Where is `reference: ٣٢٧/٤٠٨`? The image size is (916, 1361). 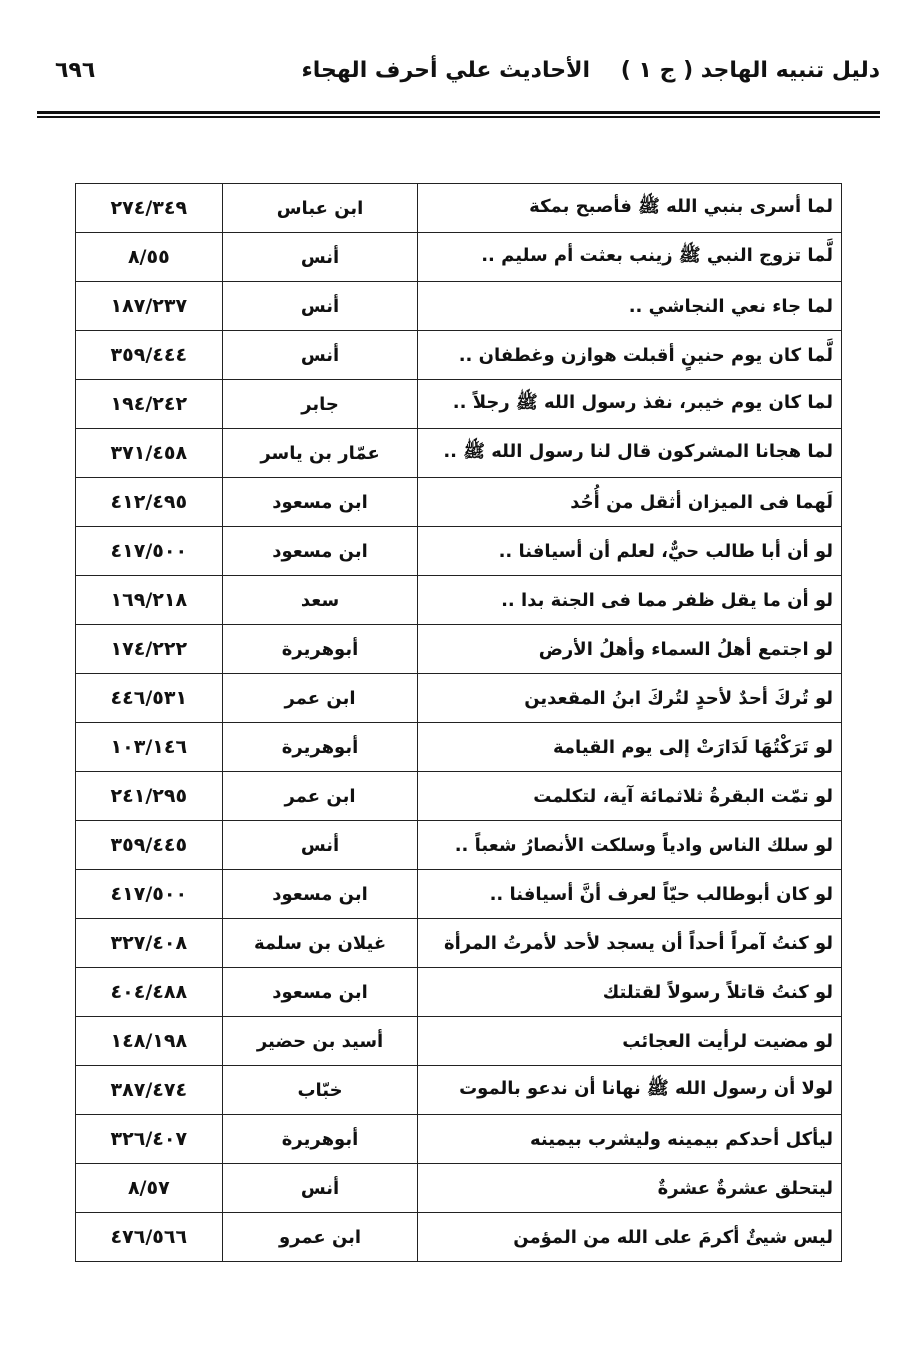 reference: ٣٢٧/٤٠٨ is located at coordinates (149, 943).